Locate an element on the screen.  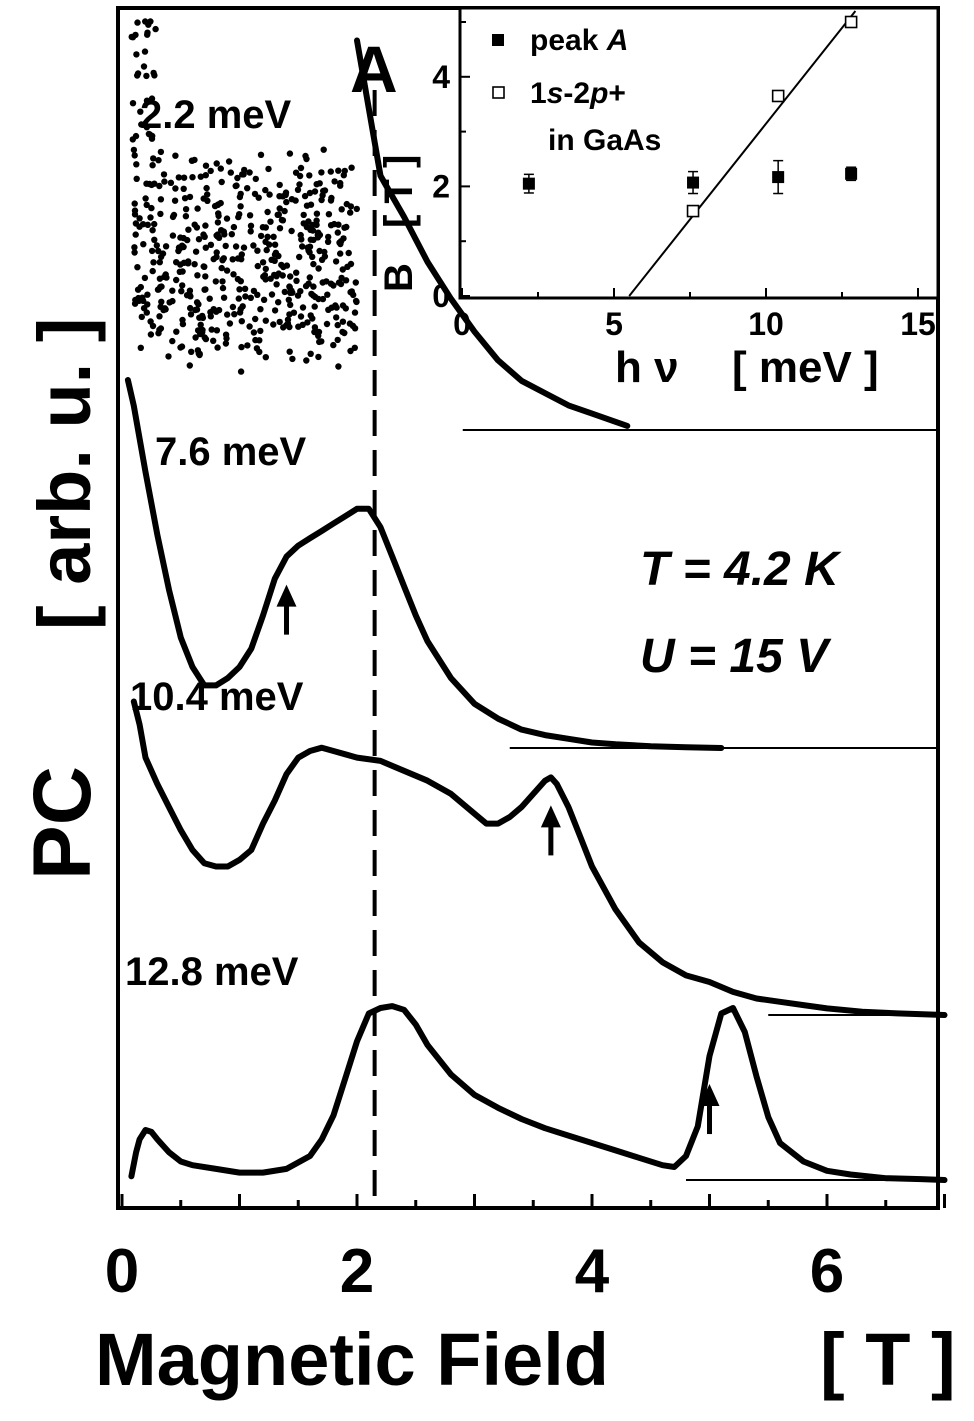
main-y-axis-label: PC is located at coordinates (62, 823).